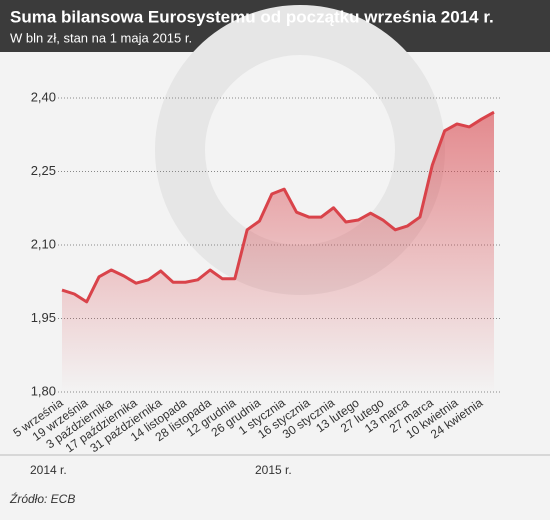  Describe the element at coordinates (42, 498) in the screenshot. I see `source: Źródło: ECB` at that location.